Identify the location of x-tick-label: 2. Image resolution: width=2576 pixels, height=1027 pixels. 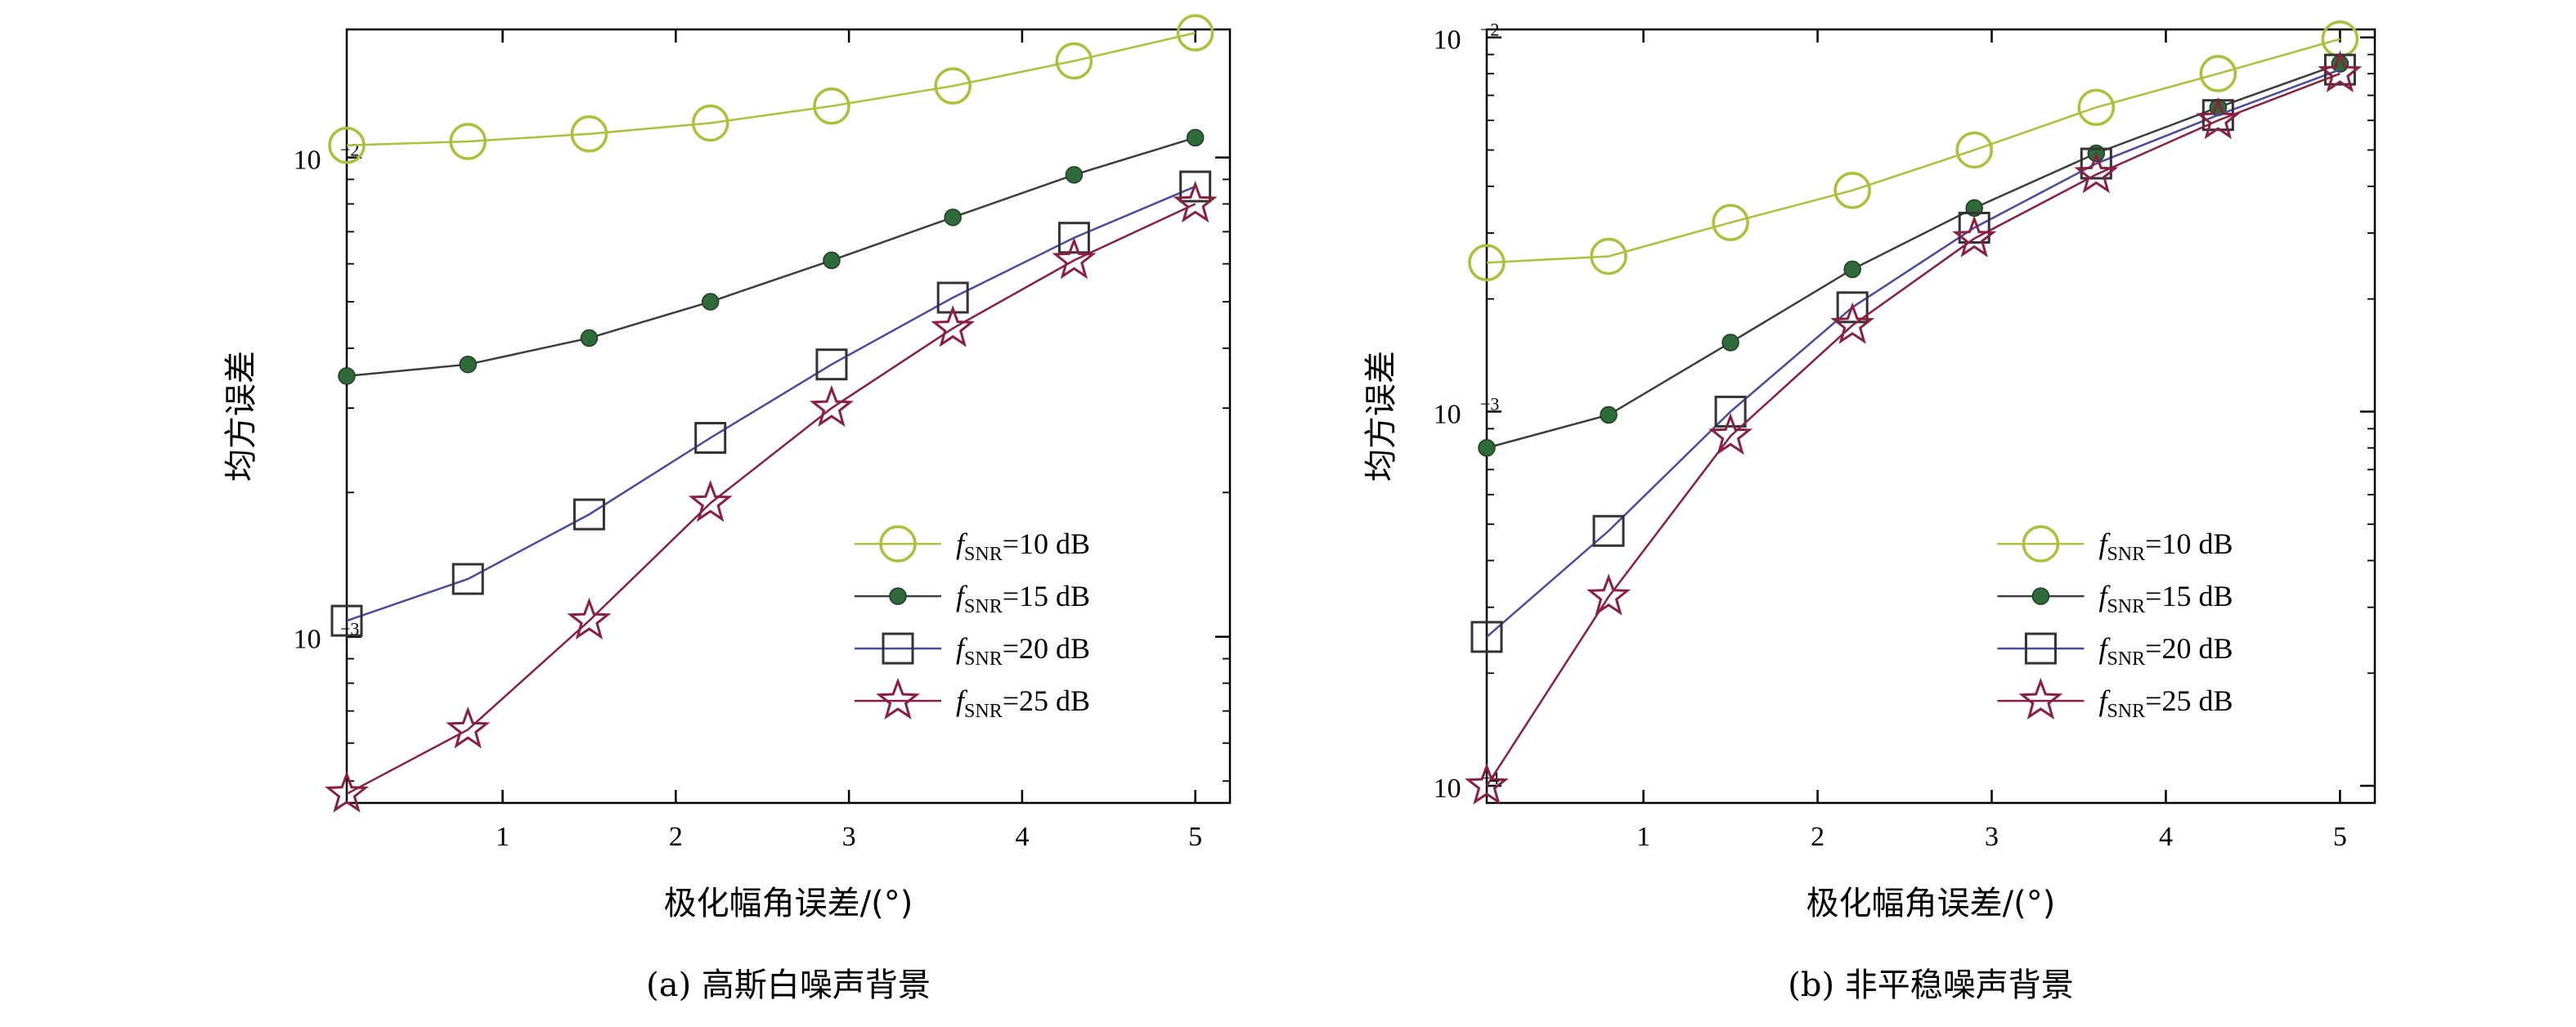
(676, 837).